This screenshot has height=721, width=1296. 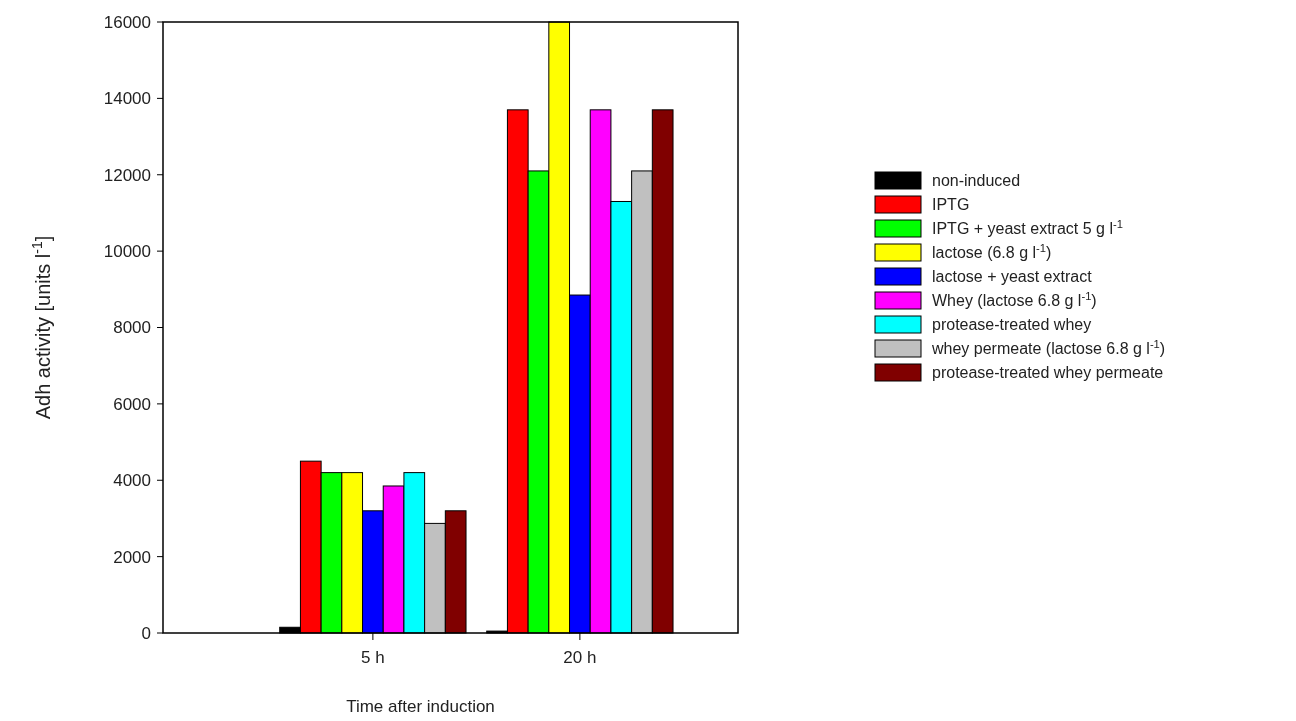 What do you see at coordinates (127, 175) in the screenshot?
I see `y-tick-label: 12000` at bounding box center [127, 175].